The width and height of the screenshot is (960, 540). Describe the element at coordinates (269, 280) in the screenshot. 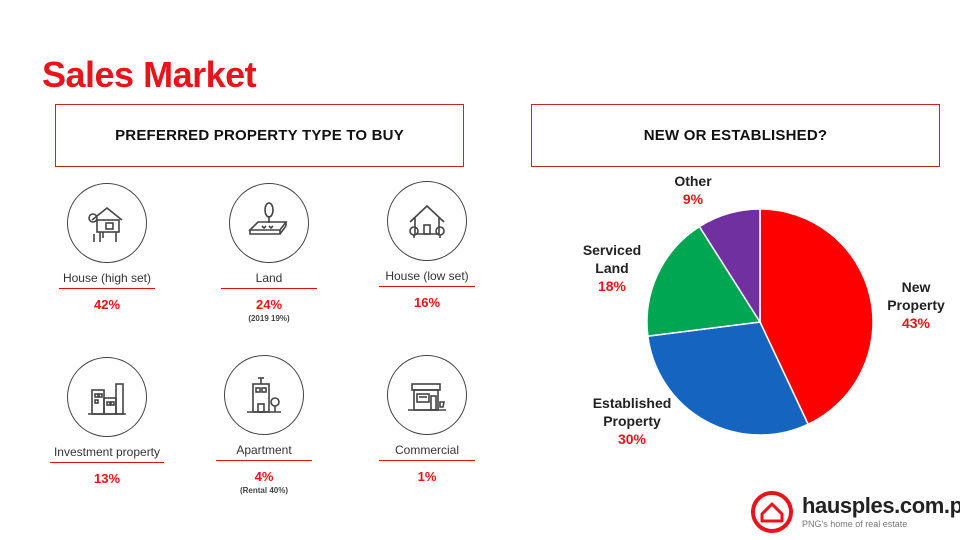

I see `property-type-label: Land` at that location.